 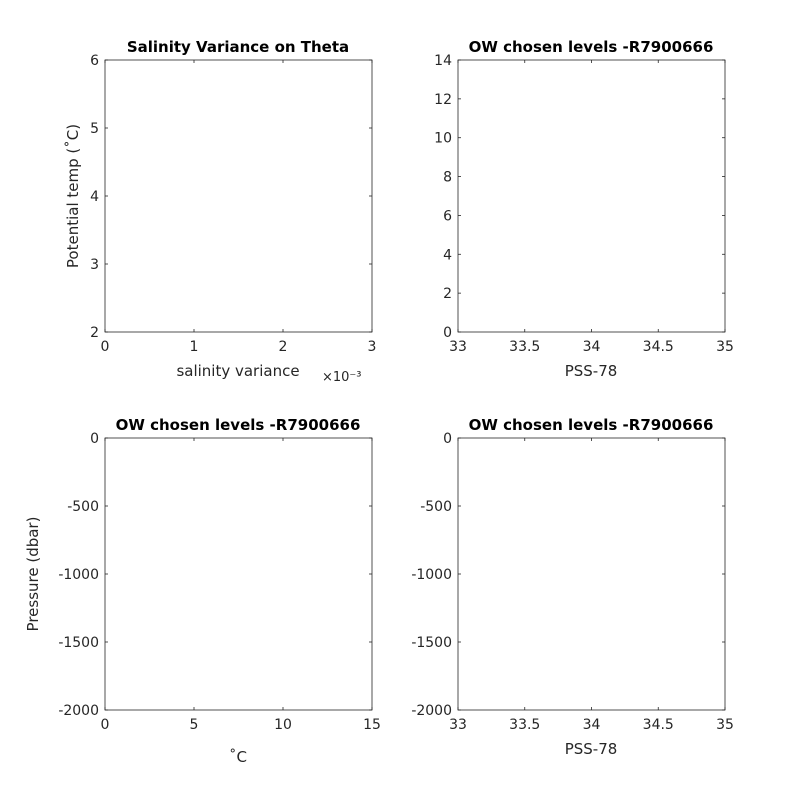 I want to click on x-tick-label: 10, so click(x=283, y=725).